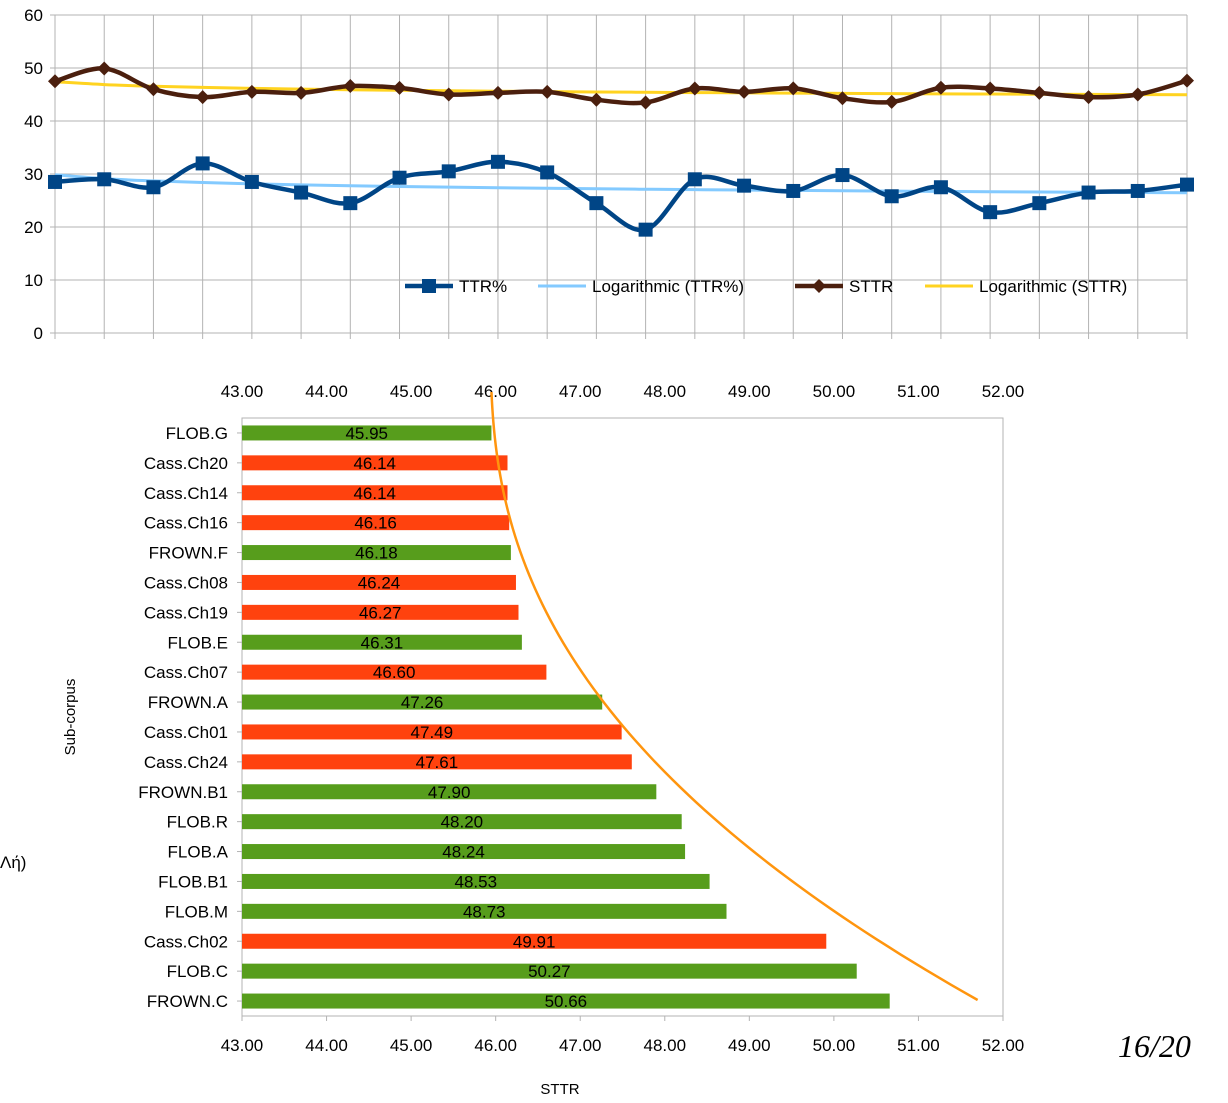  Describe the element at coordinates (462, 822) in the screenshot. I see `bar-data-label: 48.20` at that location.